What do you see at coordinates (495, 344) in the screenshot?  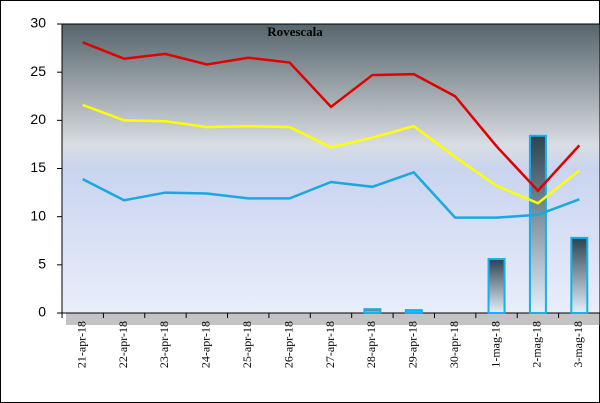 I see `x-tick-label: 1-mag-18` at bounding box center [495, 344].